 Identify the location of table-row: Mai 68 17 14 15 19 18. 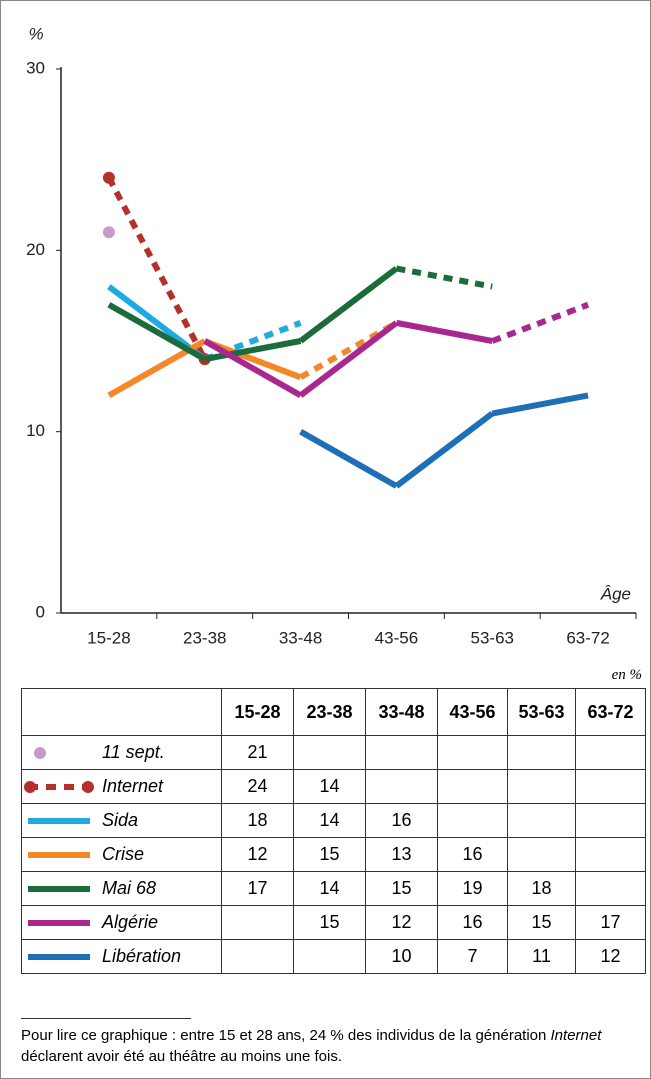
(333, 888).